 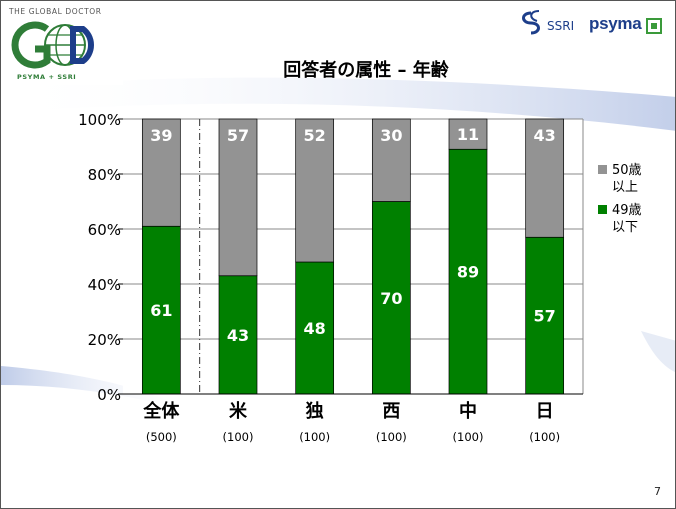 I want to click on data-label-over50: 52, so click(x=315, y=135).